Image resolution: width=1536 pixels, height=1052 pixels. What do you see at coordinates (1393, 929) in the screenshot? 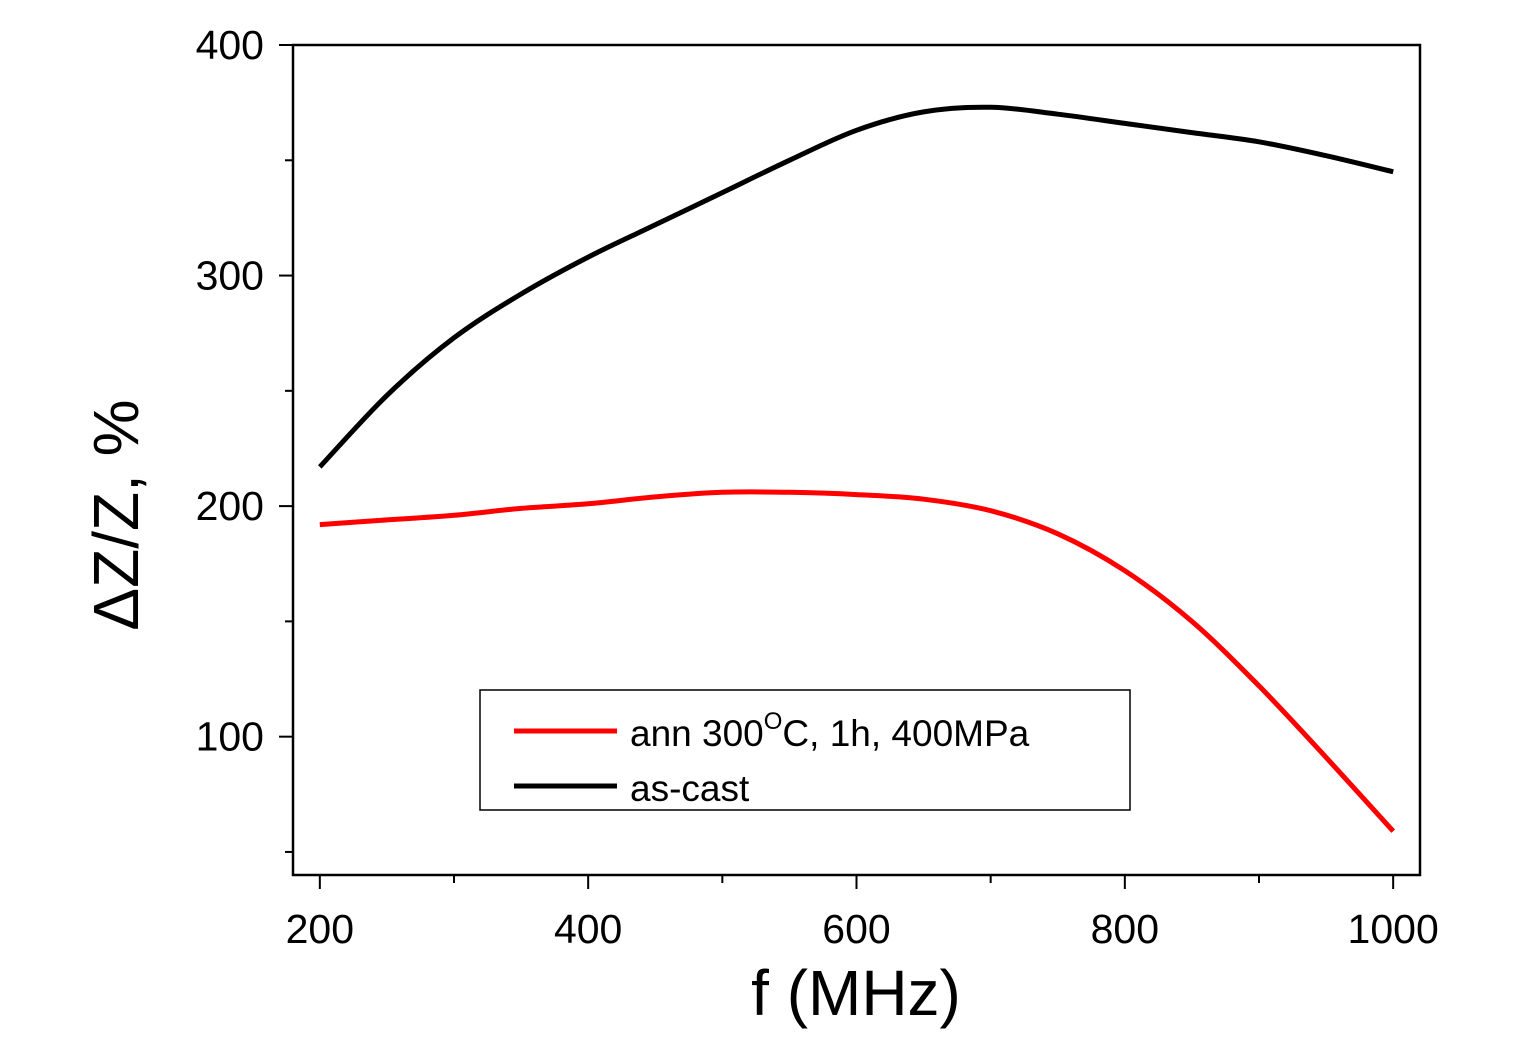
I see `x-tick-label-1000: 1000` at bounding box center [1393, 929].